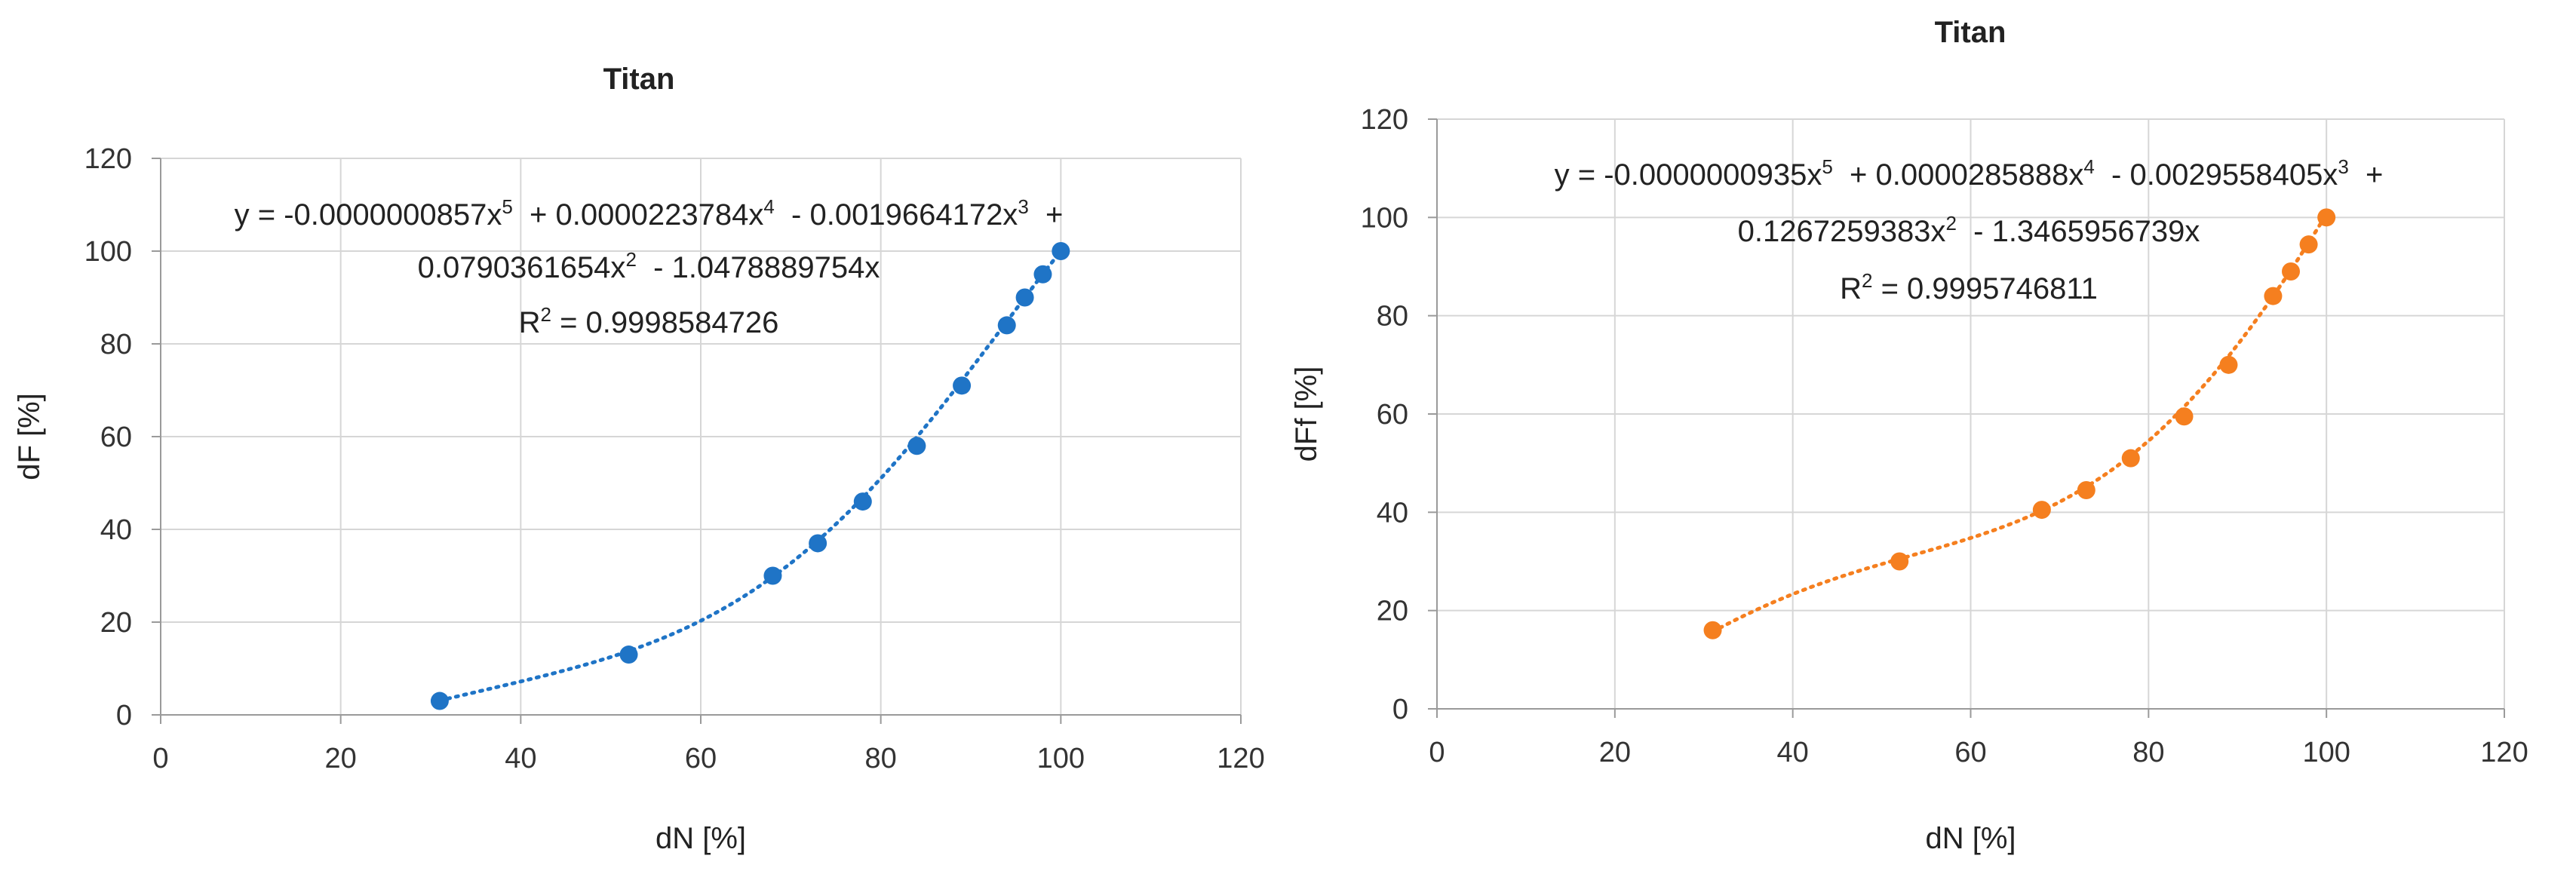  I want to click on r-squared-label: R2 = 0.9995746811, so click(1969, 287).